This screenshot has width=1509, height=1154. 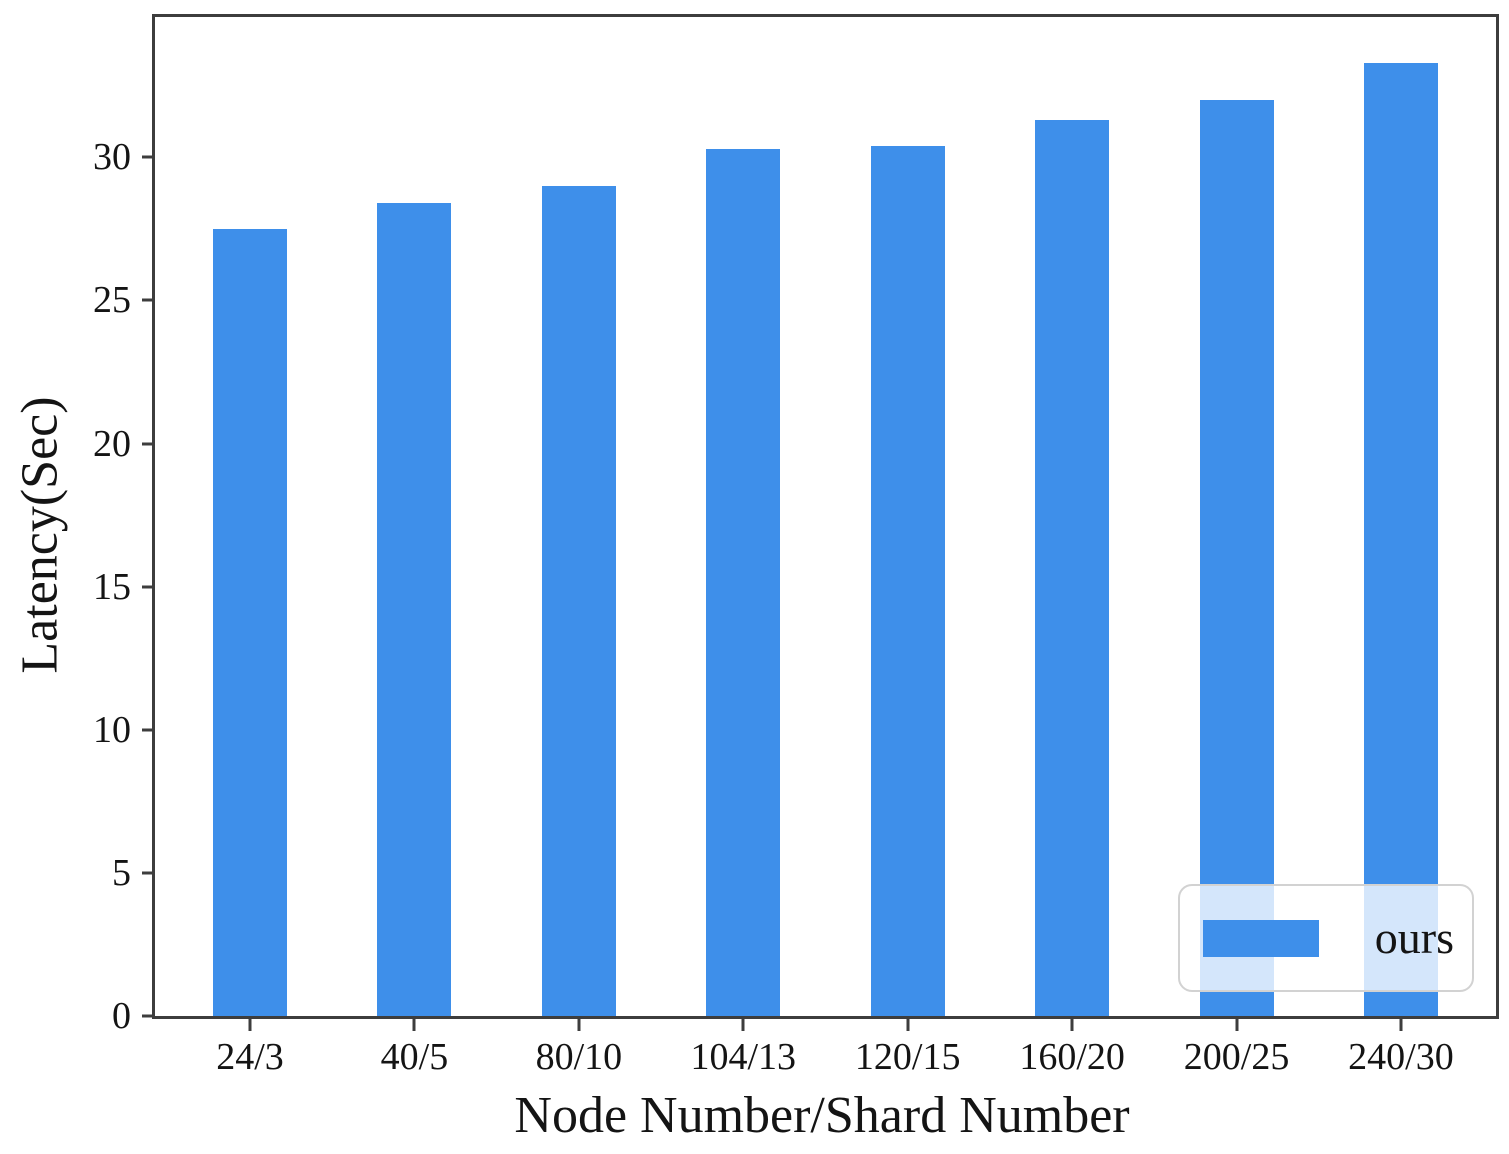 I want to click on y-tick-label: 10, so click(x=112, y=729).